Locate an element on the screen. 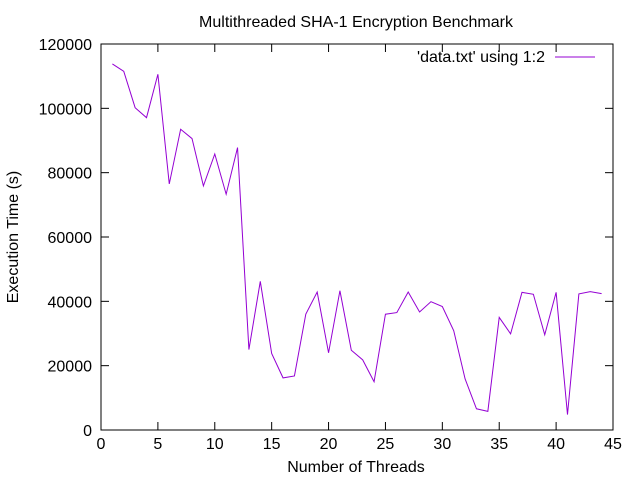 Image resolution: width=640 pixels, height=480 pixels. y-tick-label: 100000 is located at coordinates (65, 109).